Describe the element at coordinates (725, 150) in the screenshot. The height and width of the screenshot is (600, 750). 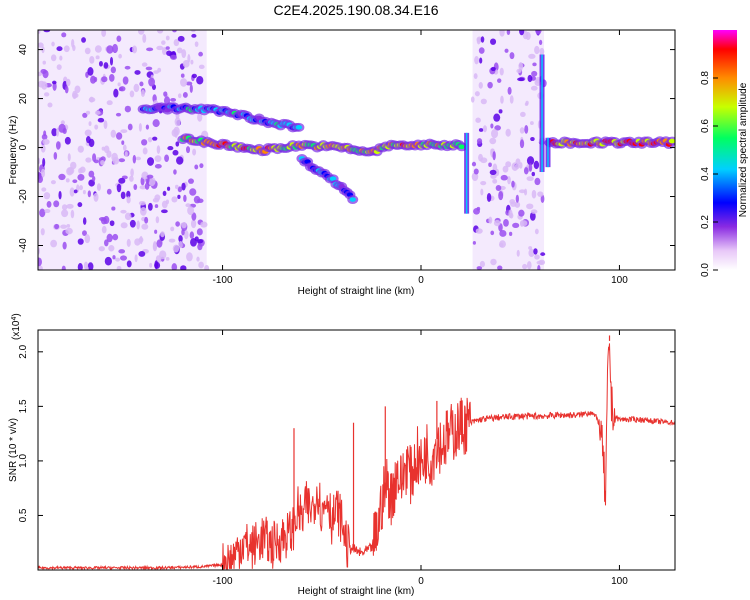
I see `colorbar-gradient` at that location.